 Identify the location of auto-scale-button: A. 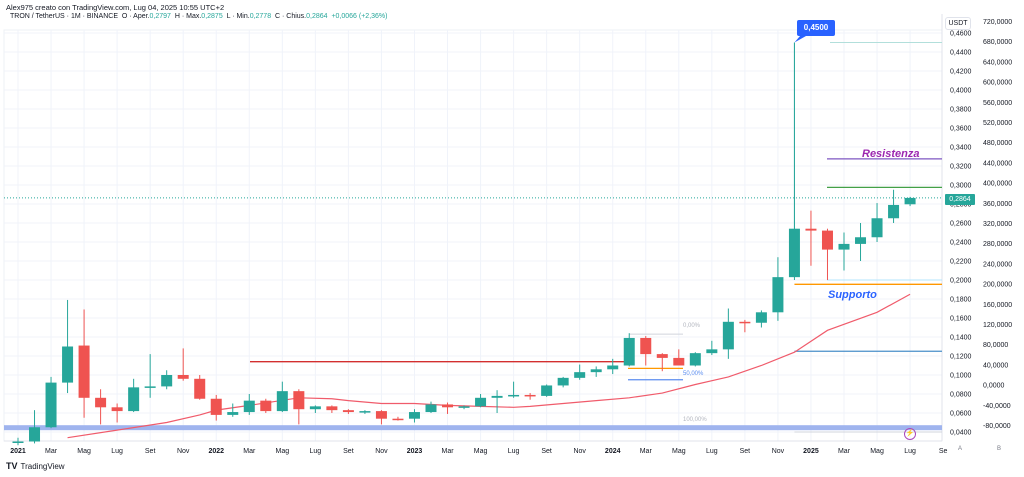
(960, 449).